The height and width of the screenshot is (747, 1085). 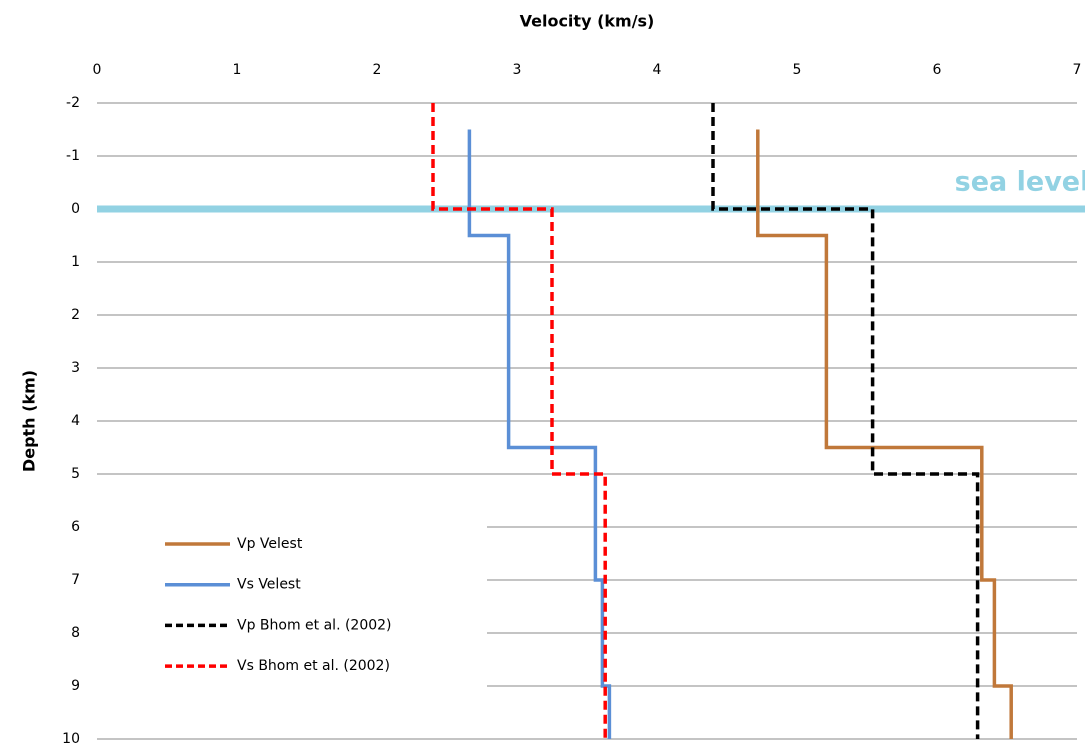 I want to click on legend-label: Vs Bhom et al. (2002), so click(x=313, y=666).